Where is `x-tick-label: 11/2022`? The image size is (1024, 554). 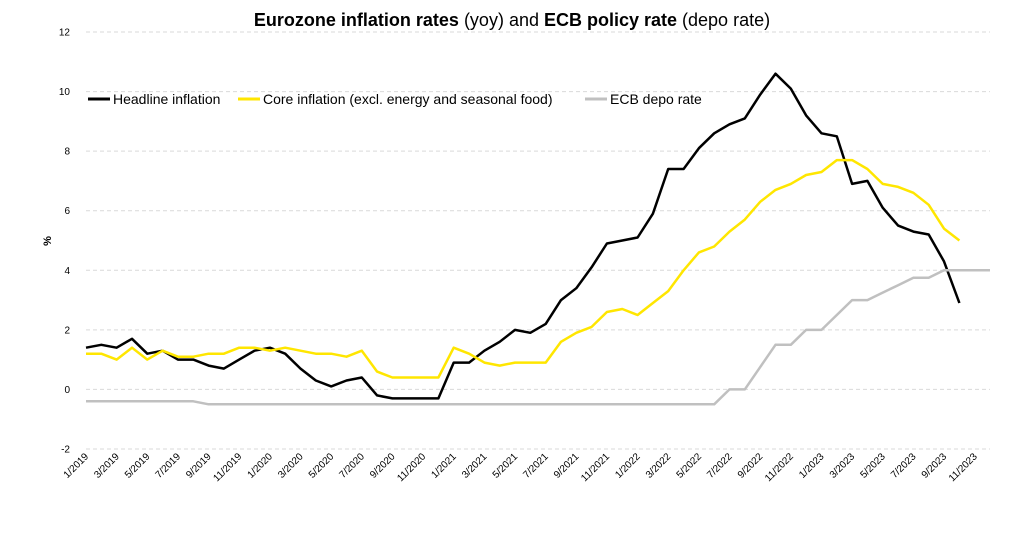
x-tick-label: 11/2022 is located at coordinates (779, 467).